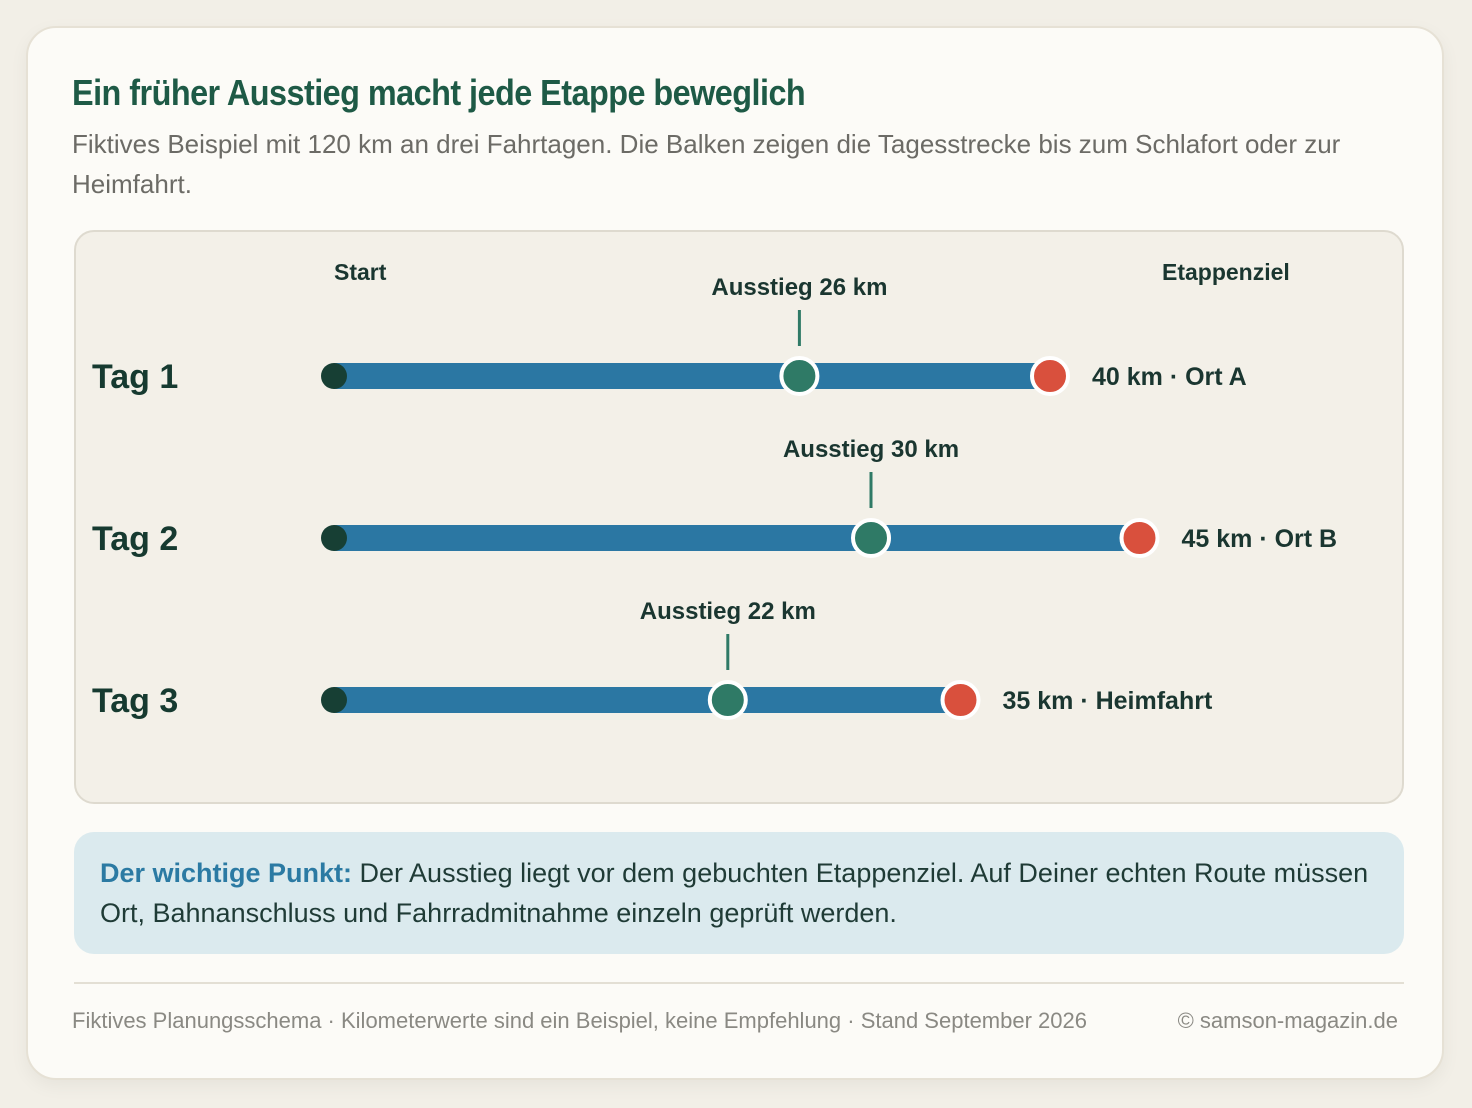 The width and height of the screenshot is (1472, 1108). What do you see at coordinates (135, 701) in the screenshot?
I see `day-label-3: Tag 3` at bounding box center [135, 701].